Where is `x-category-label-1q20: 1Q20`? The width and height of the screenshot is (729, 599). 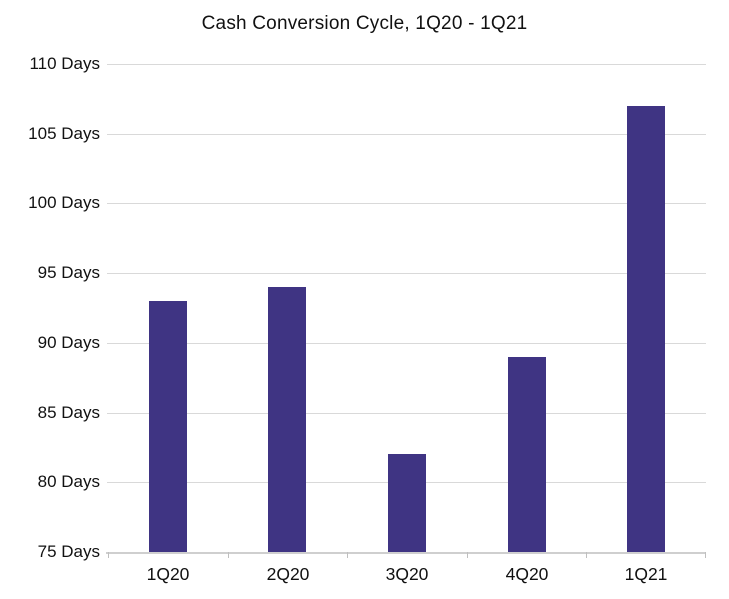 x-category-label-1q20: 1Q20 is located at coordinates (168, 574).